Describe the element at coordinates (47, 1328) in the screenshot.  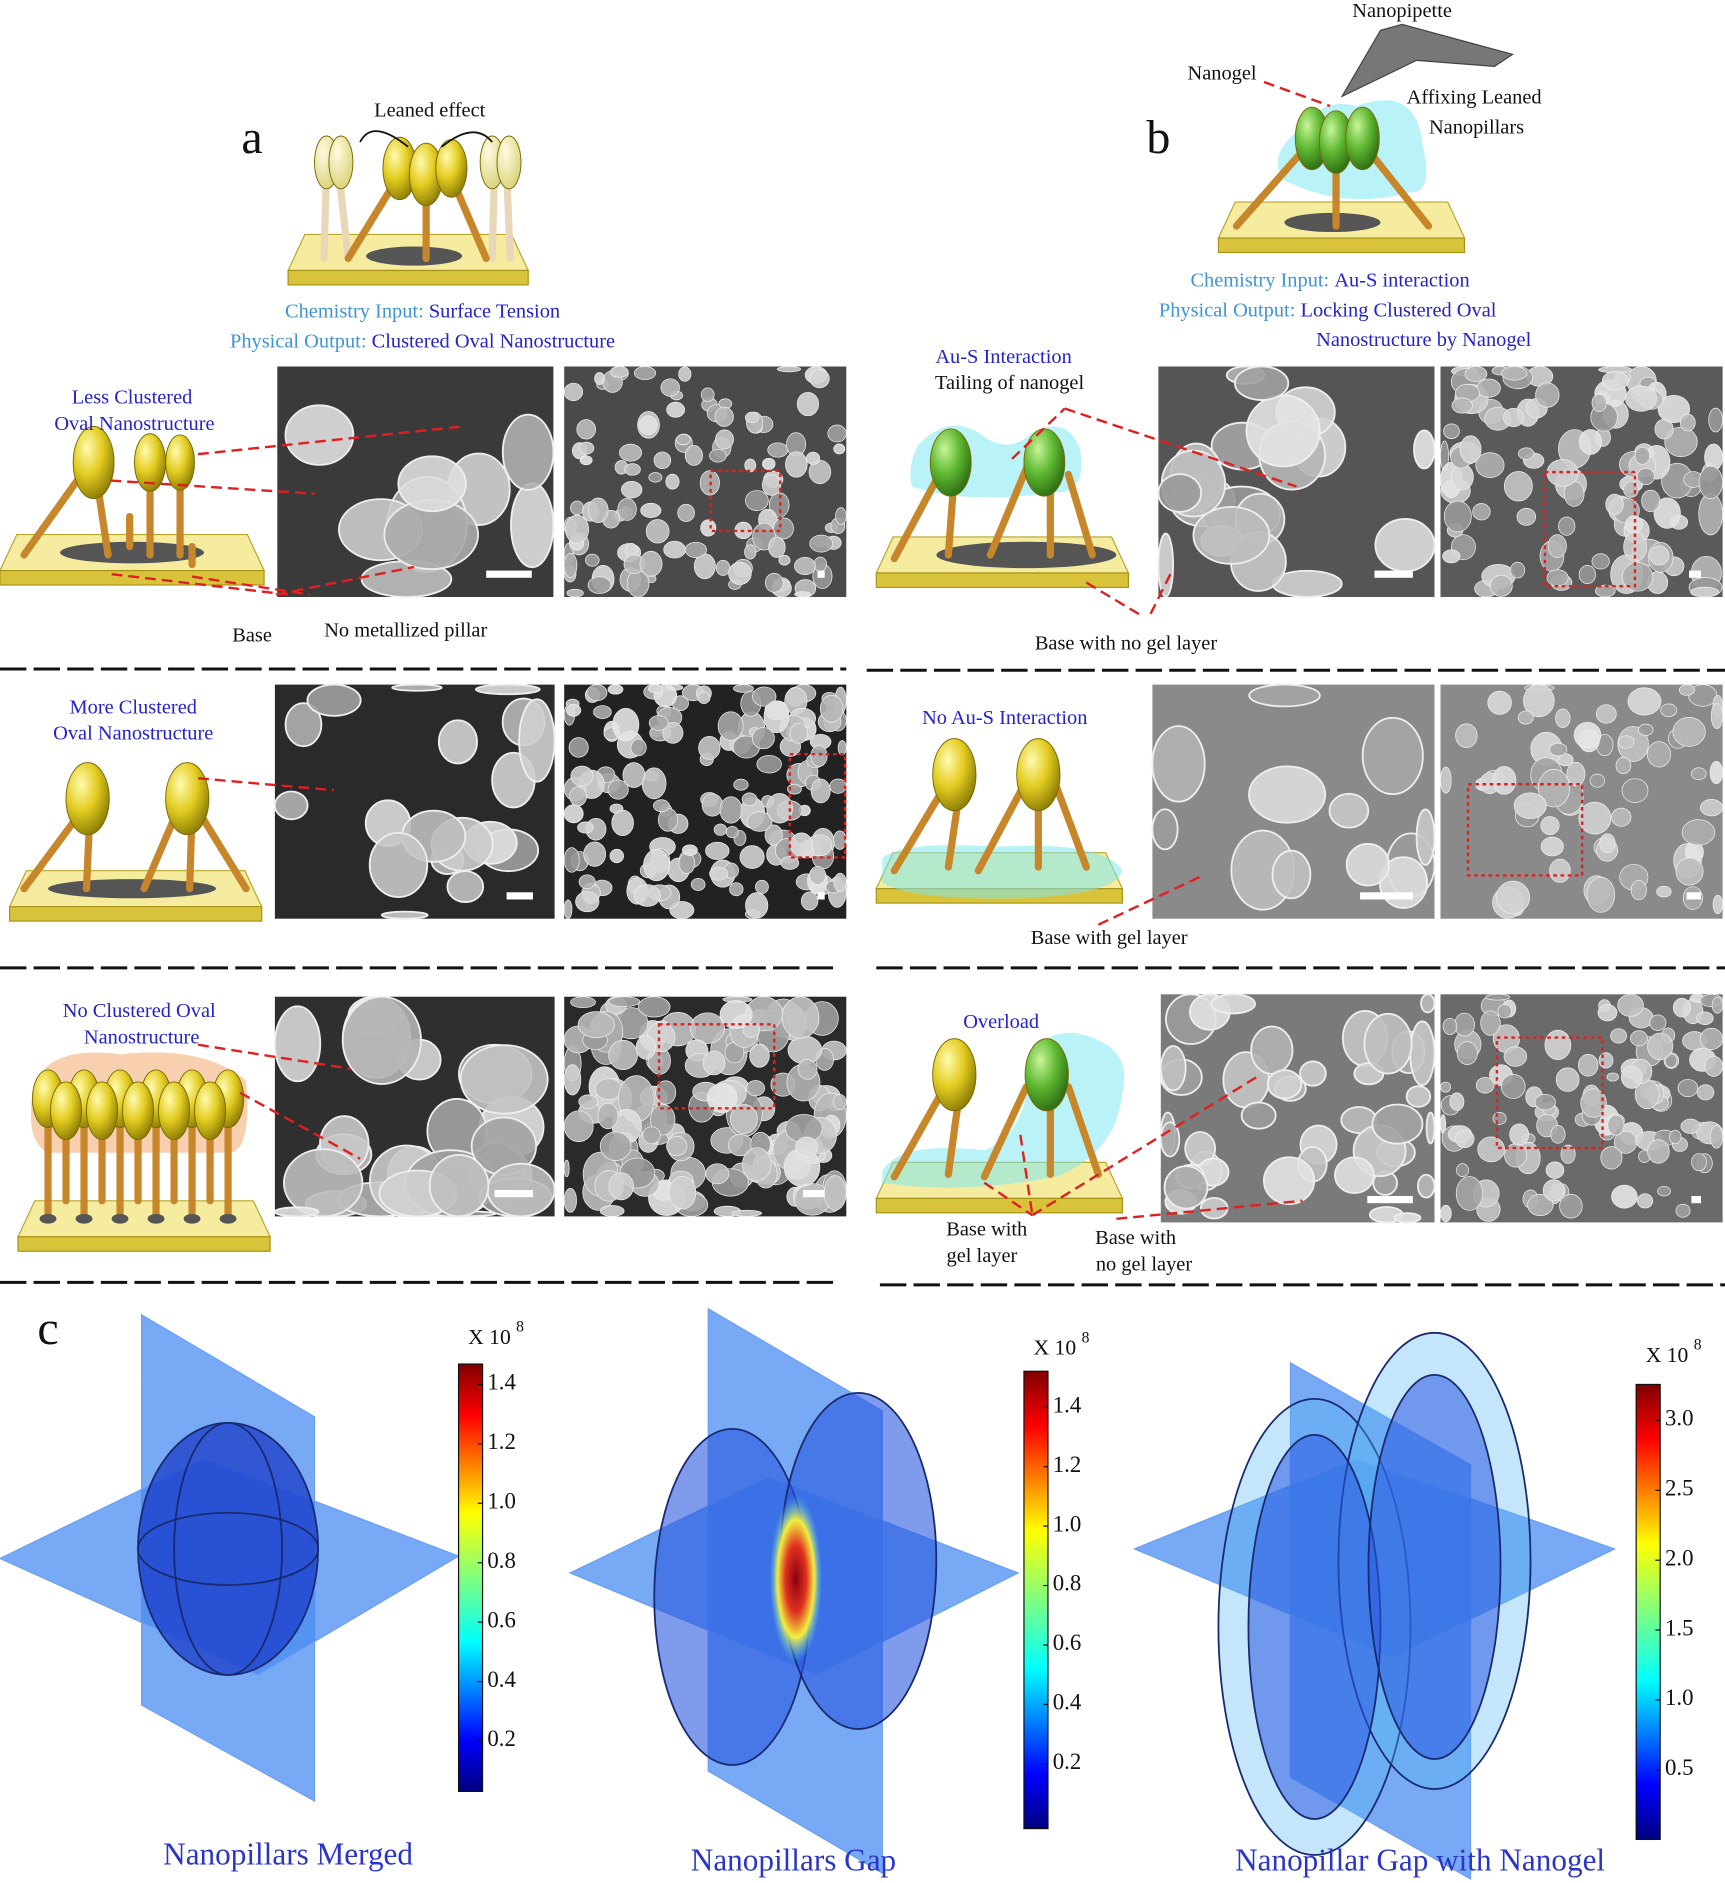
I see `panel-label: c` at that location.